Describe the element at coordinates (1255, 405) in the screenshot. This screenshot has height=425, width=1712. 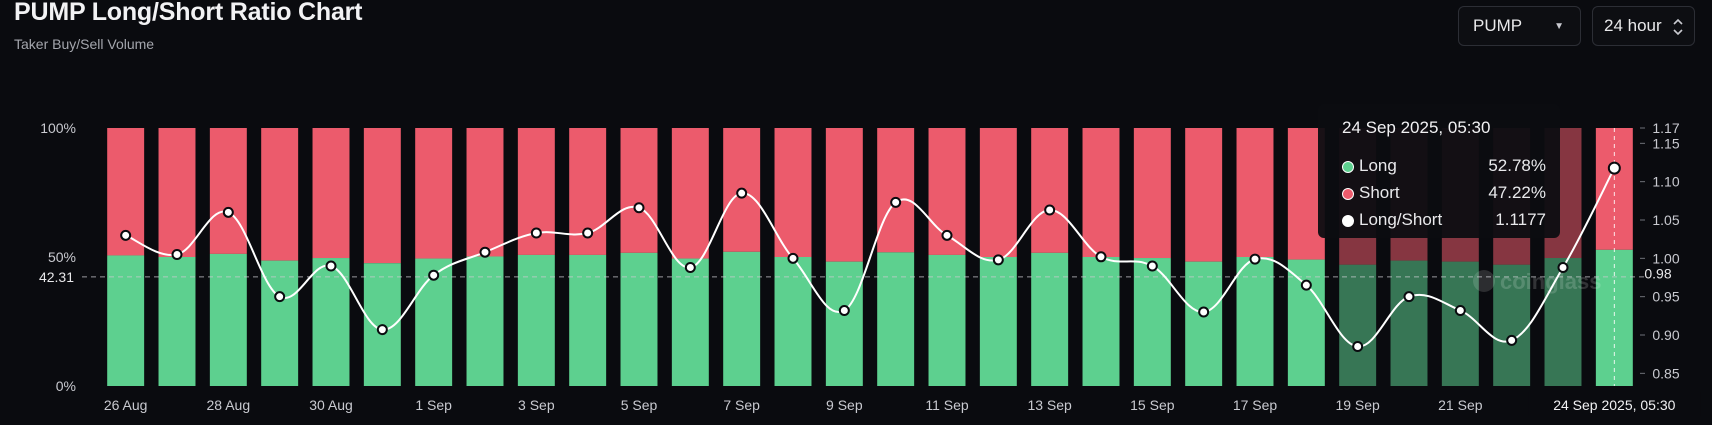
I see `x-axis-tick: 17 Sep` at that location.